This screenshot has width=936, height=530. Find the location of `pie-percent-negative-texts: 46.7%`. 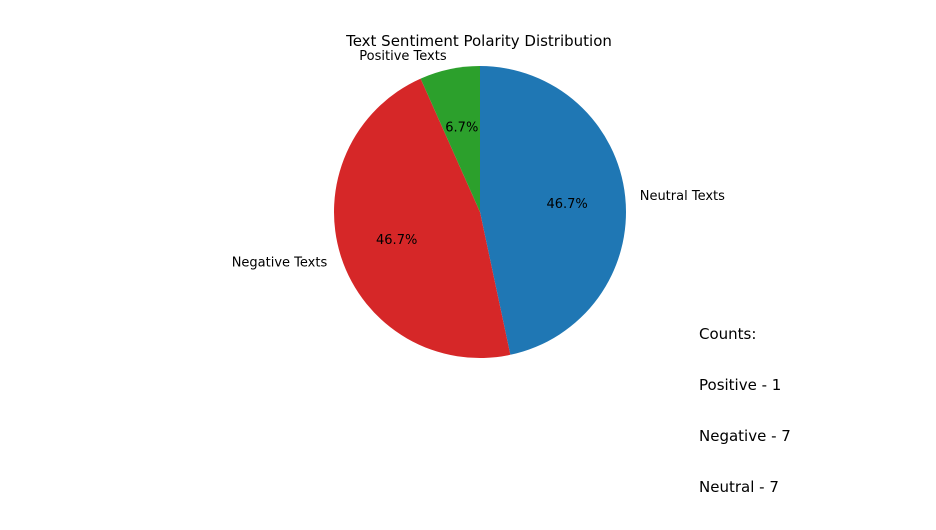

pie-percent-negative-texts: 46.7% is located at coordinates (396, 240).